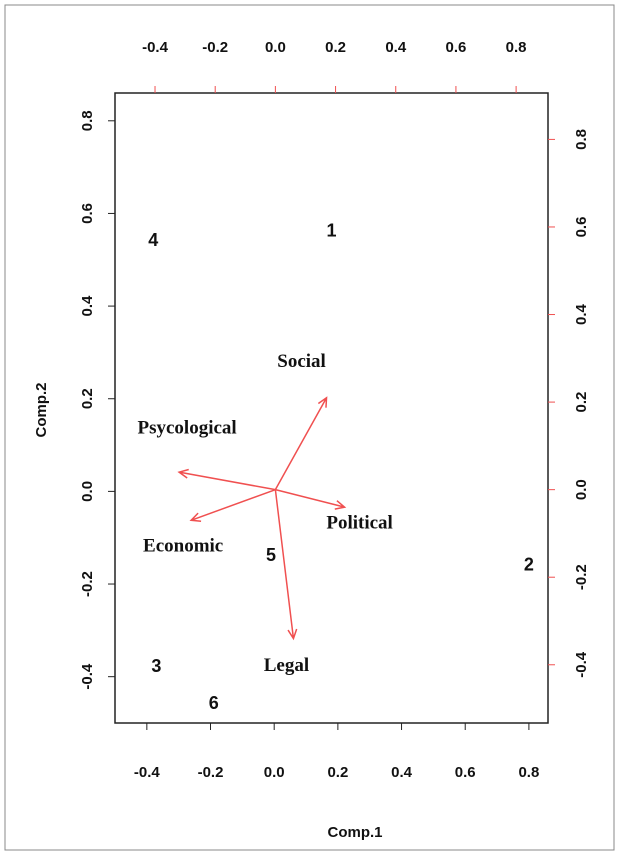 The image size is (619, 855). What do you see at coordinates (87, 213) in the screenshot?
I see `y-tick-label: 0.6` at bounding box center [87, 213].